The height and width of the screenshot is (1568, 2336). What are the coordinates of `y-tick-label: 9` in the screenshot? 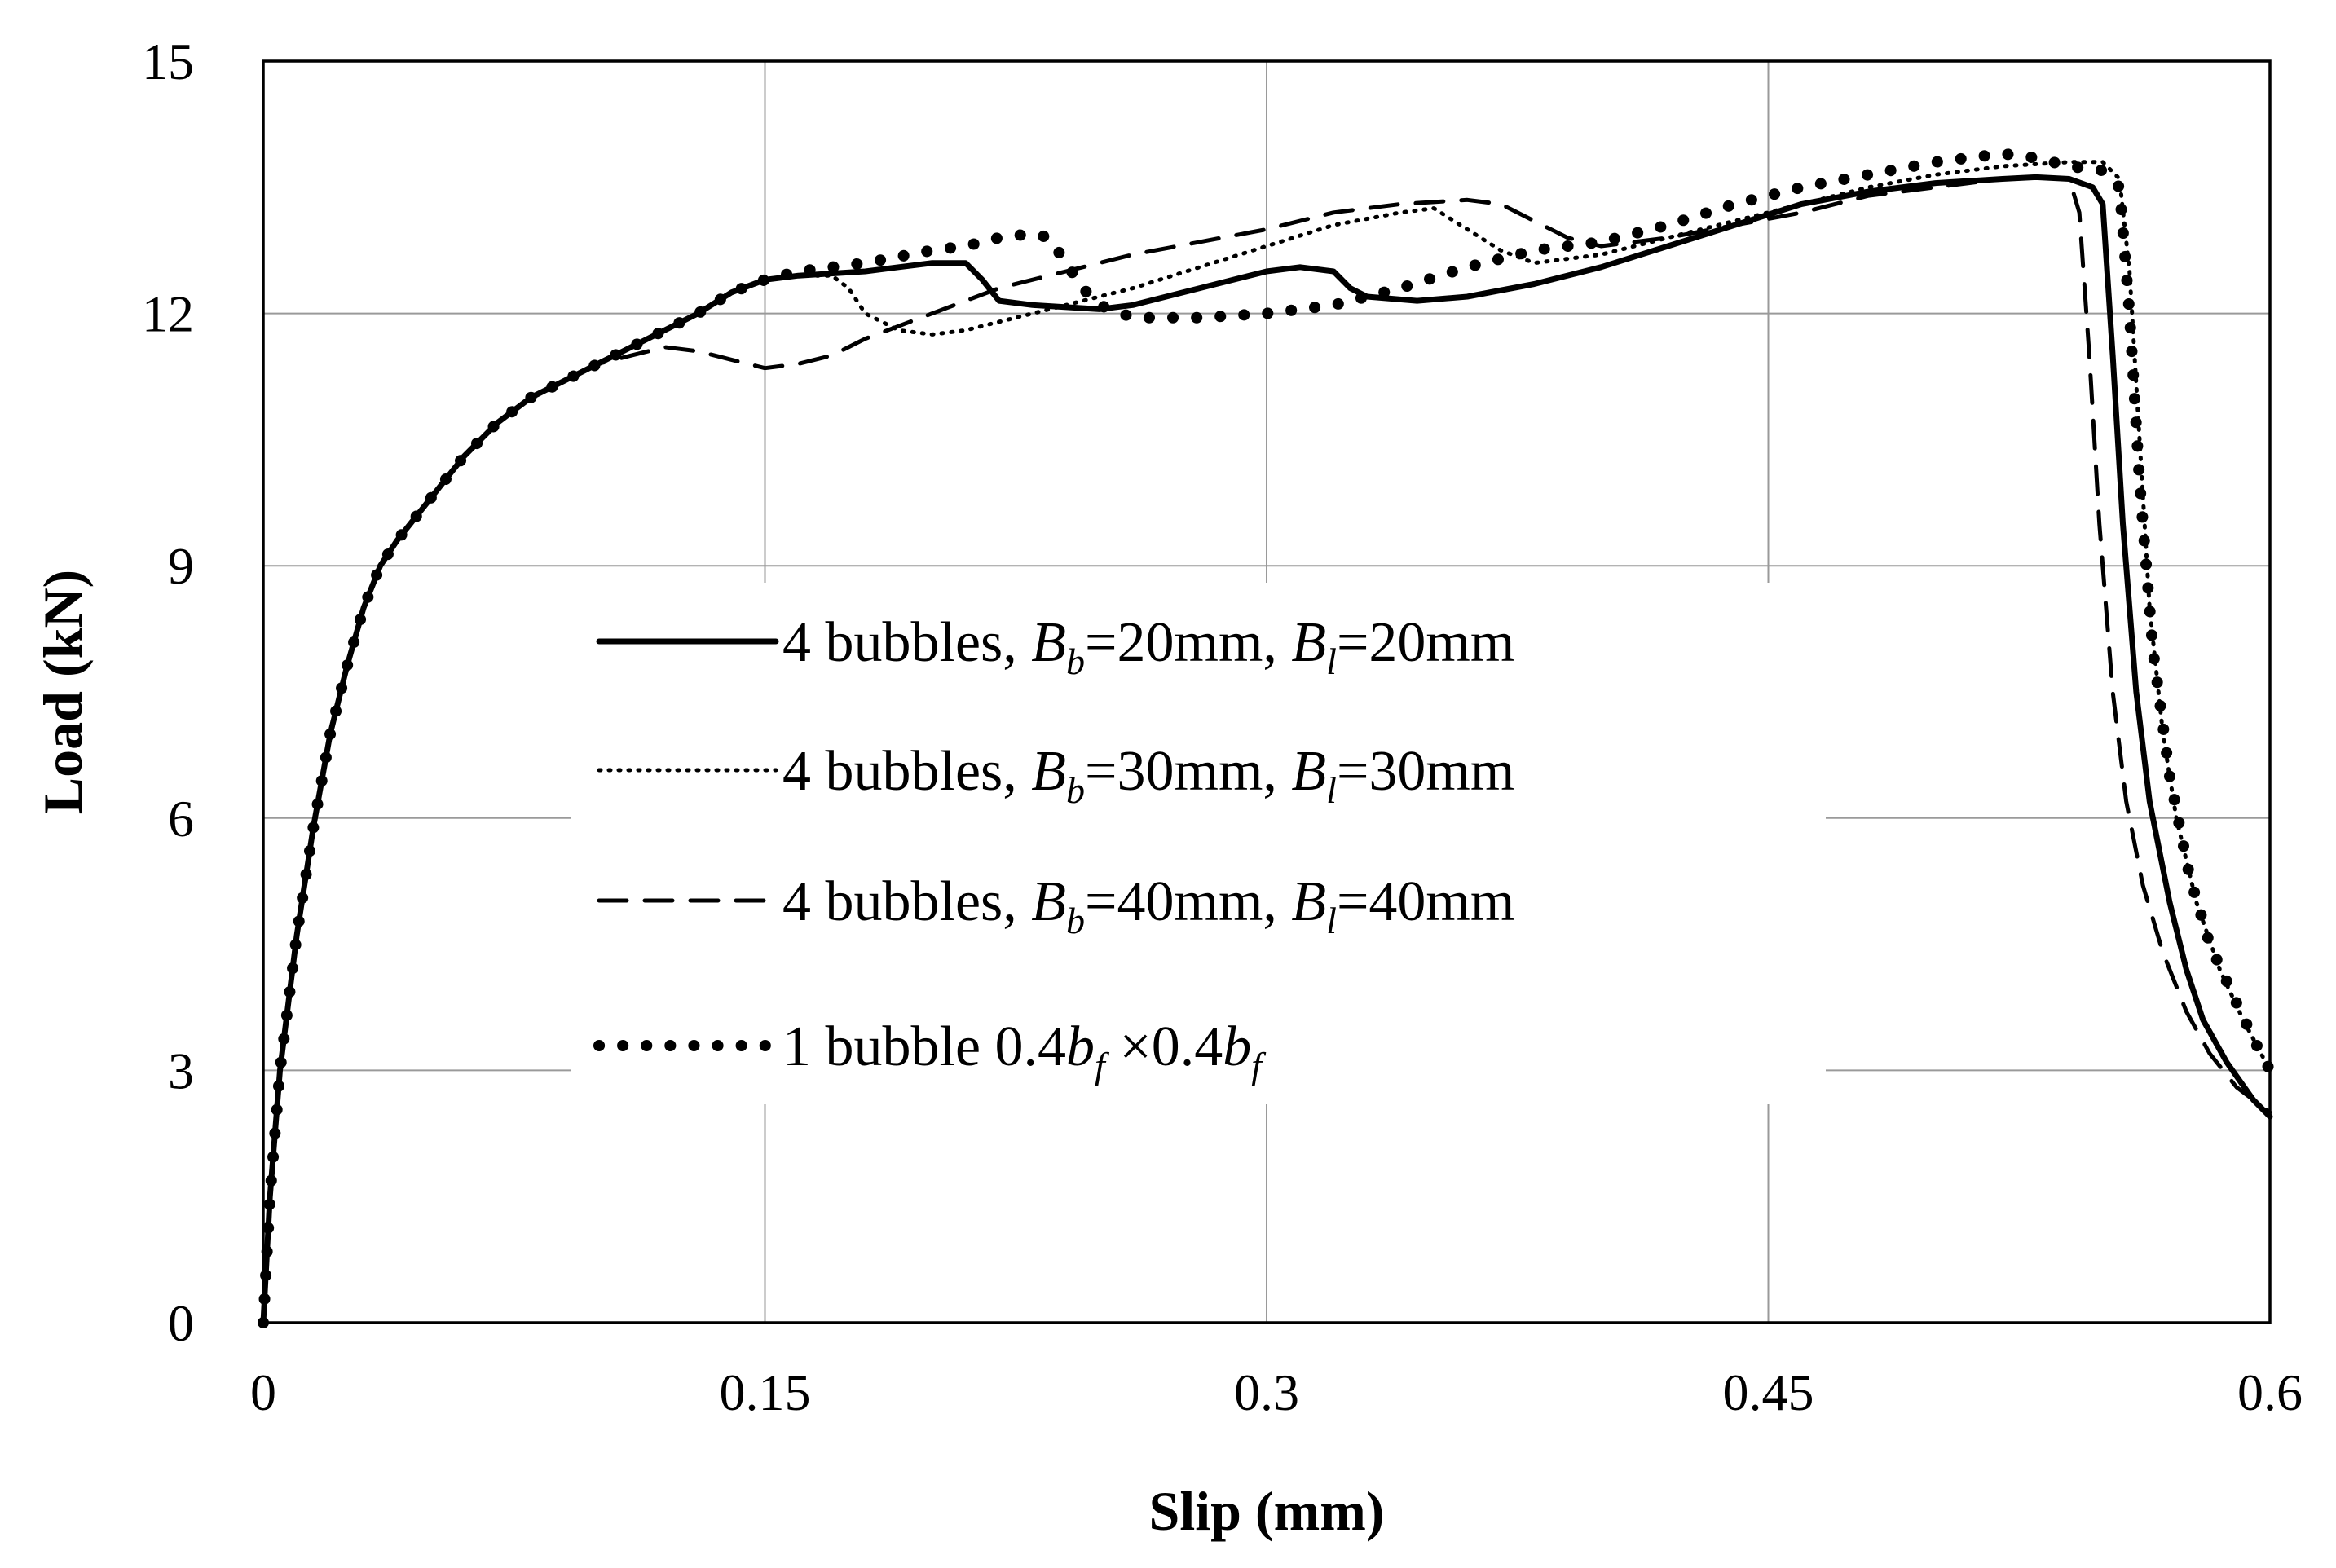 It's located at (181, 566).